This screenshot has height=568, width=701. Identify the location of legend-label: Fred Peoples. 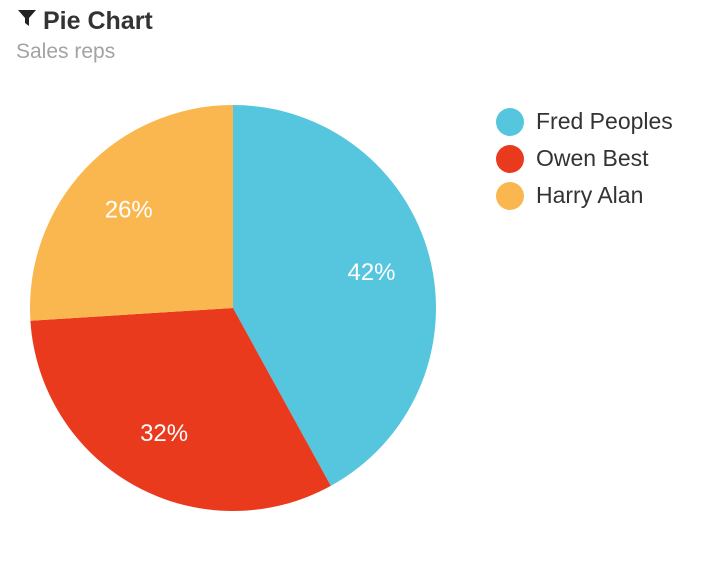
(604, 121).